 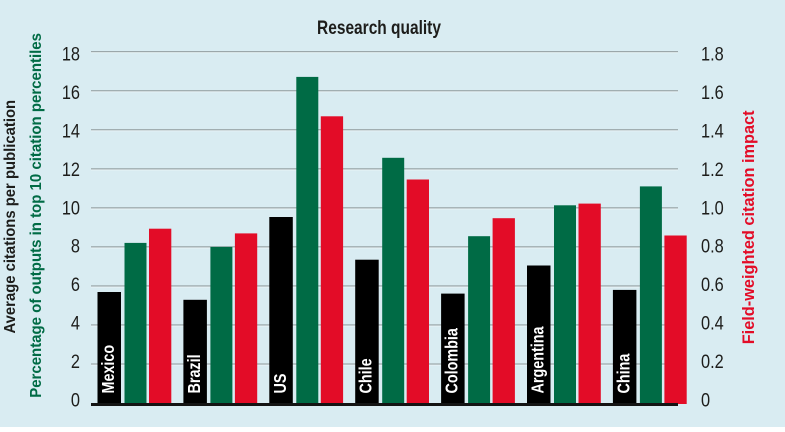 What do you see at coordinates (379, 27) in the screenshot?
I see `svg-text: Research quality` at bounding box center [379, 27].